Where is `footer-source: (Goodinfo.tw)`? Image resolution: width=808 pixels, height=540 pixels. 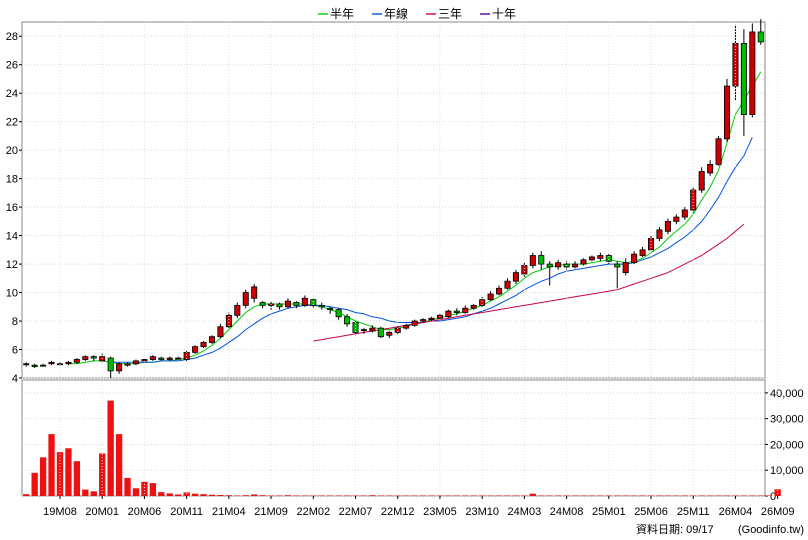 footer-source: (Goodinfo.tw) is located at coordinates (771, 530).